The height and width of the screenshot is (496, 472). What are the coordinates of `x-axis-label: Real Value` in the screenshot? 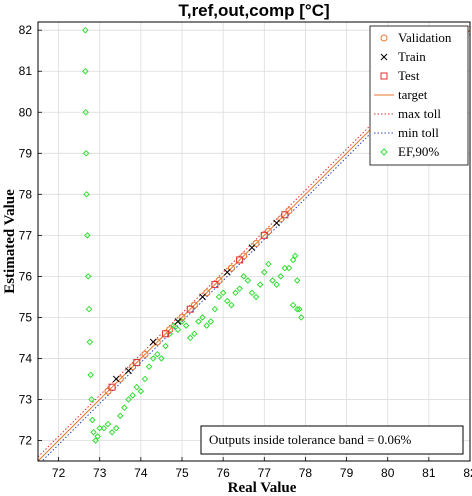 It's located at (262, 488).